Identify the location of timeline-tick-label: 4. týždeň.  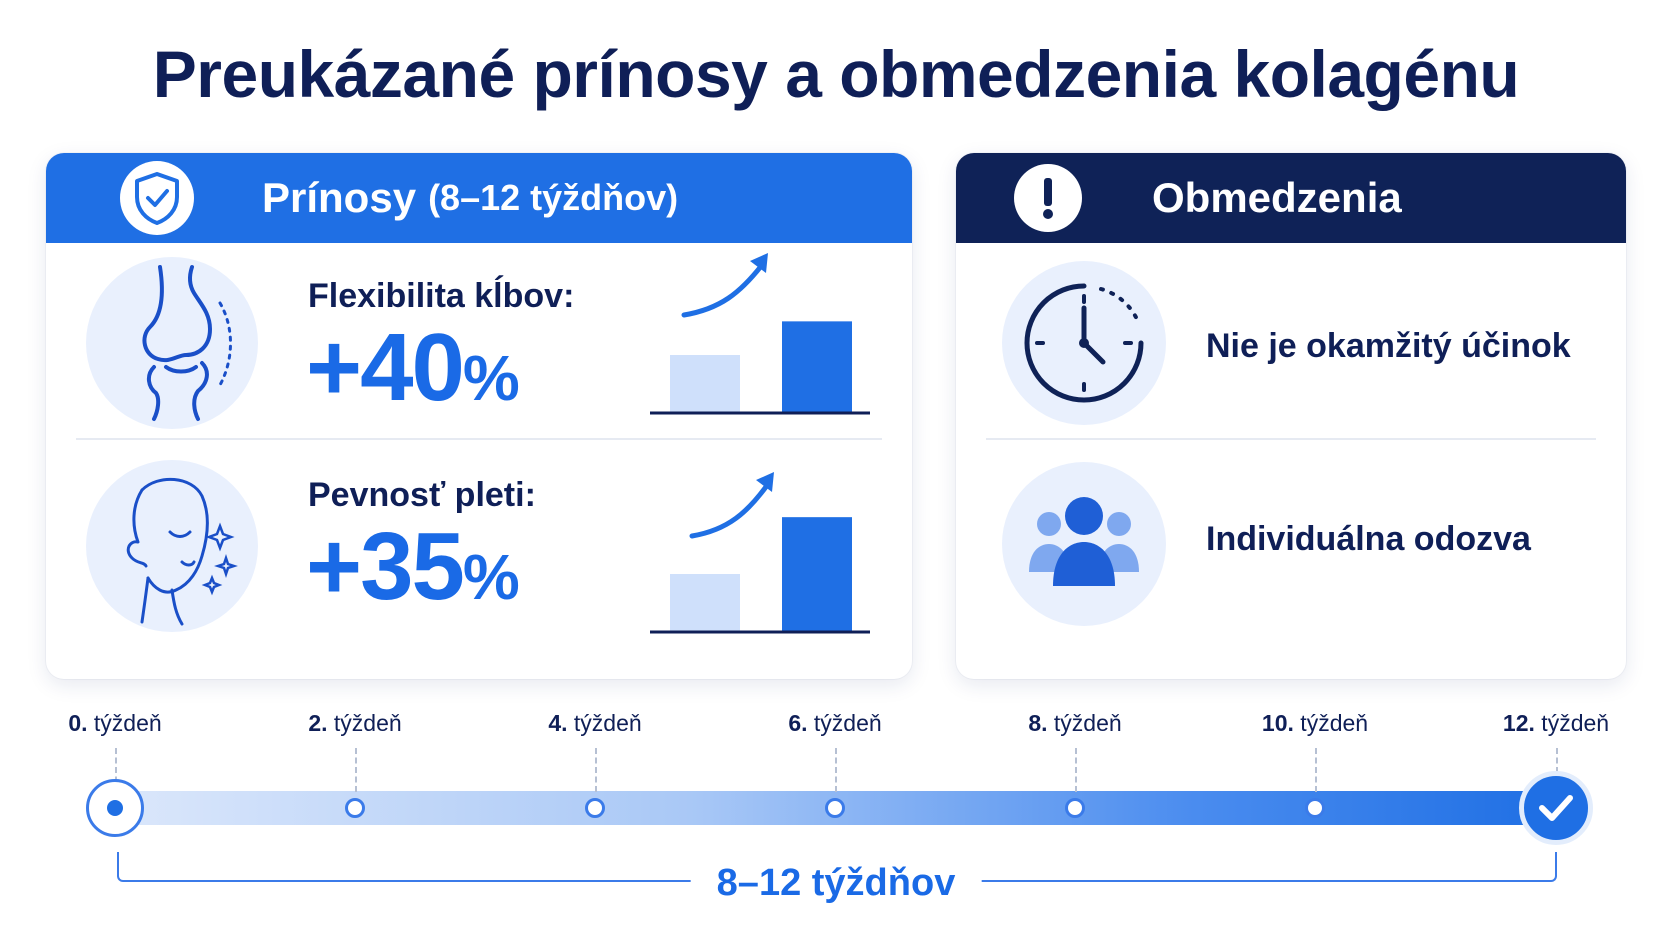
(594, 723).